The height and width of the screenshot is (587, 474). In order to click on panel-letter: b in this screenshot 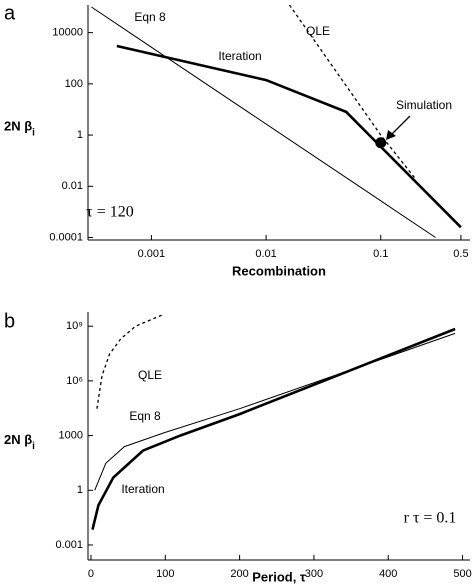, I will do `click(9, 321)`.